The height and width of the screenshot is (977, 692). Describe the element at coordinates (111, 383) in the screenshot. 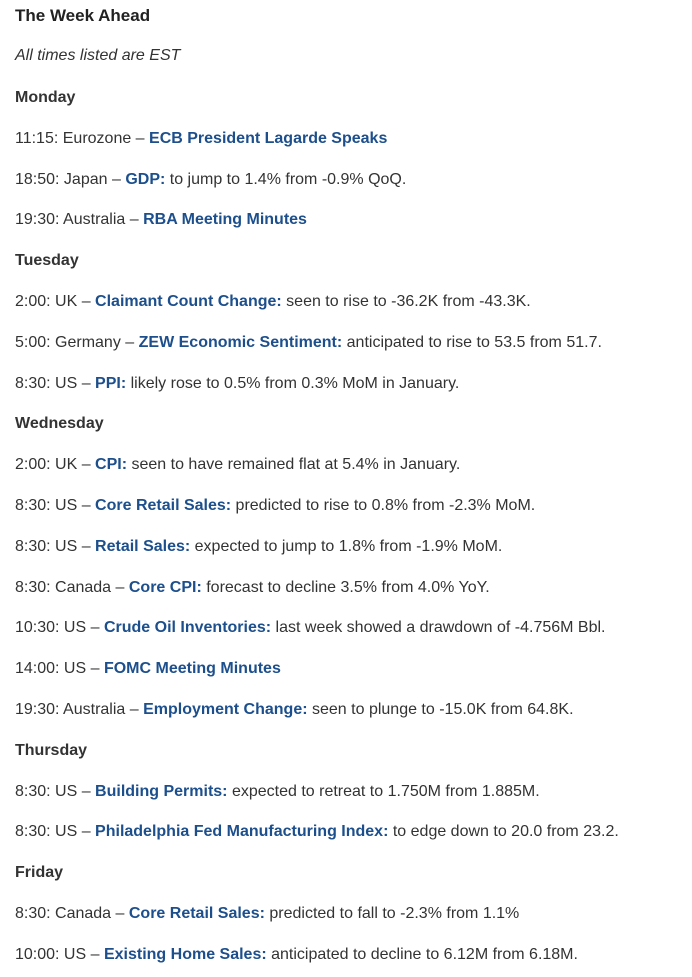

I see `event-link: PPI:` at that location.